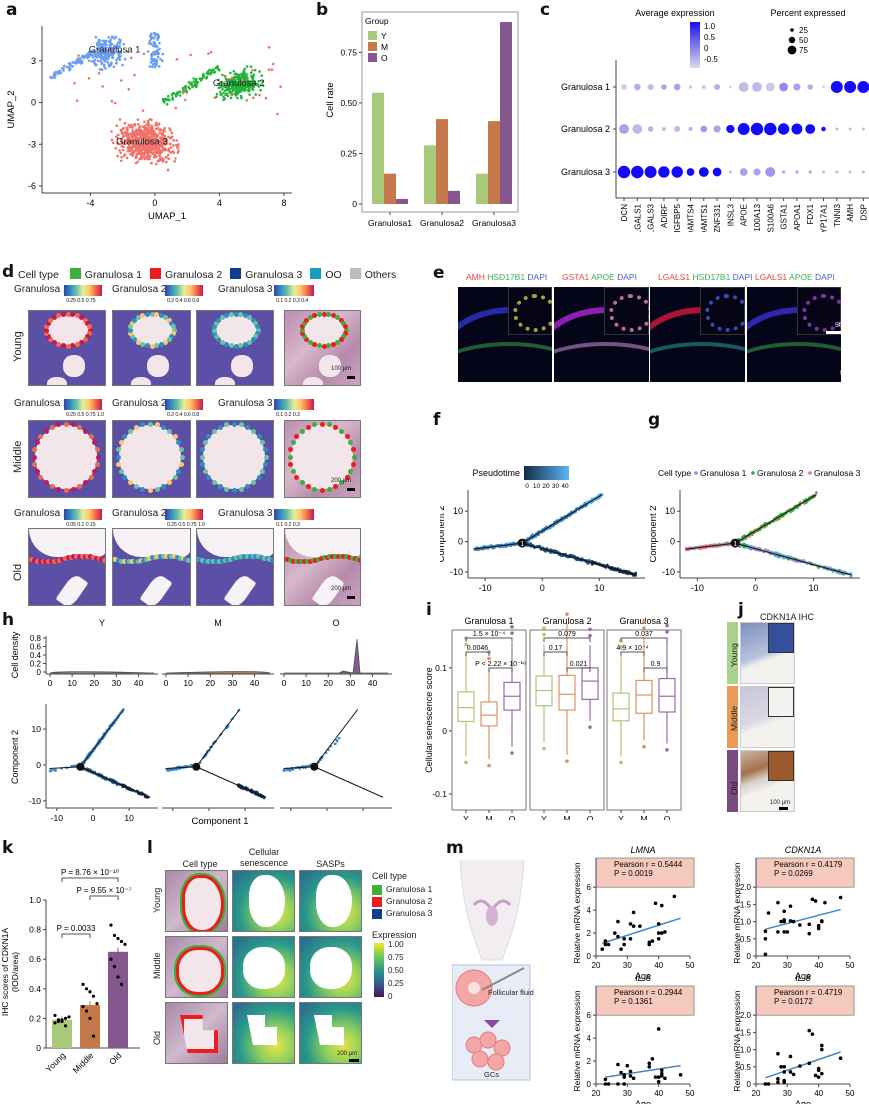 This screenshot has width=869, height=1104. Describe the element at coordinates (200, 864) in the screenshot. I see `column-title: Cell type` at that location.